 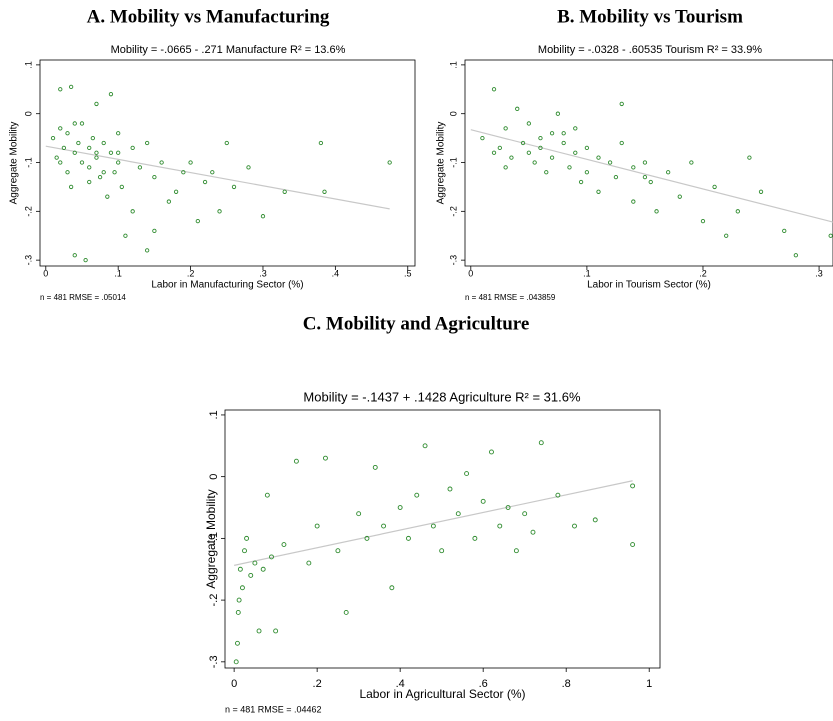 What do you see at coordinates (214, 477) in the screenshot?
I see `y-tick-label: 0` at bounding box center [214, 477].